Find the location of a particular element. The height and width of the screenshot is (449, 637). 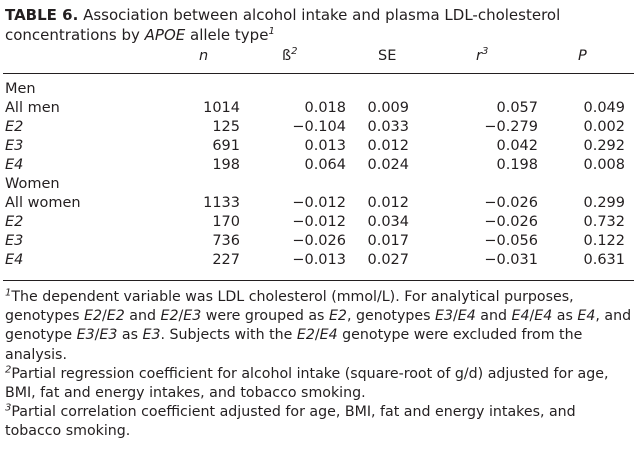

cell-n: 125 is located at coordinates (226, 127).